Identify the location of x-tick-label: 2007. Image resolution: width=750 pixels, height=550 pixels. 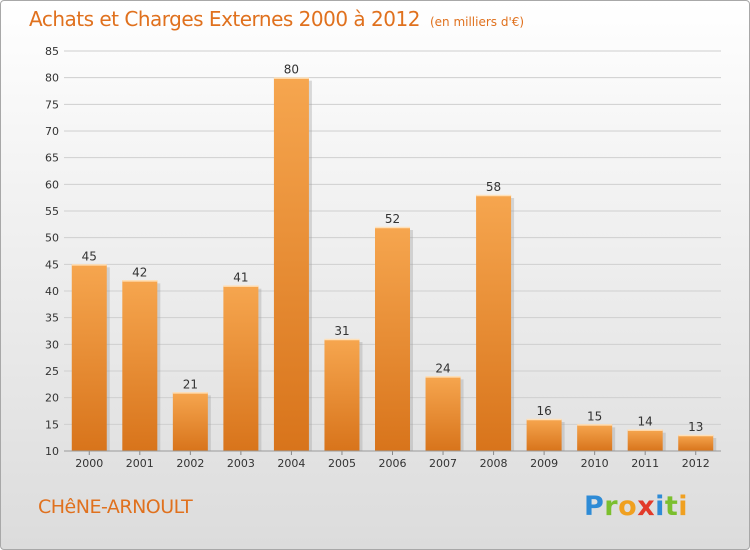
(443, 463).